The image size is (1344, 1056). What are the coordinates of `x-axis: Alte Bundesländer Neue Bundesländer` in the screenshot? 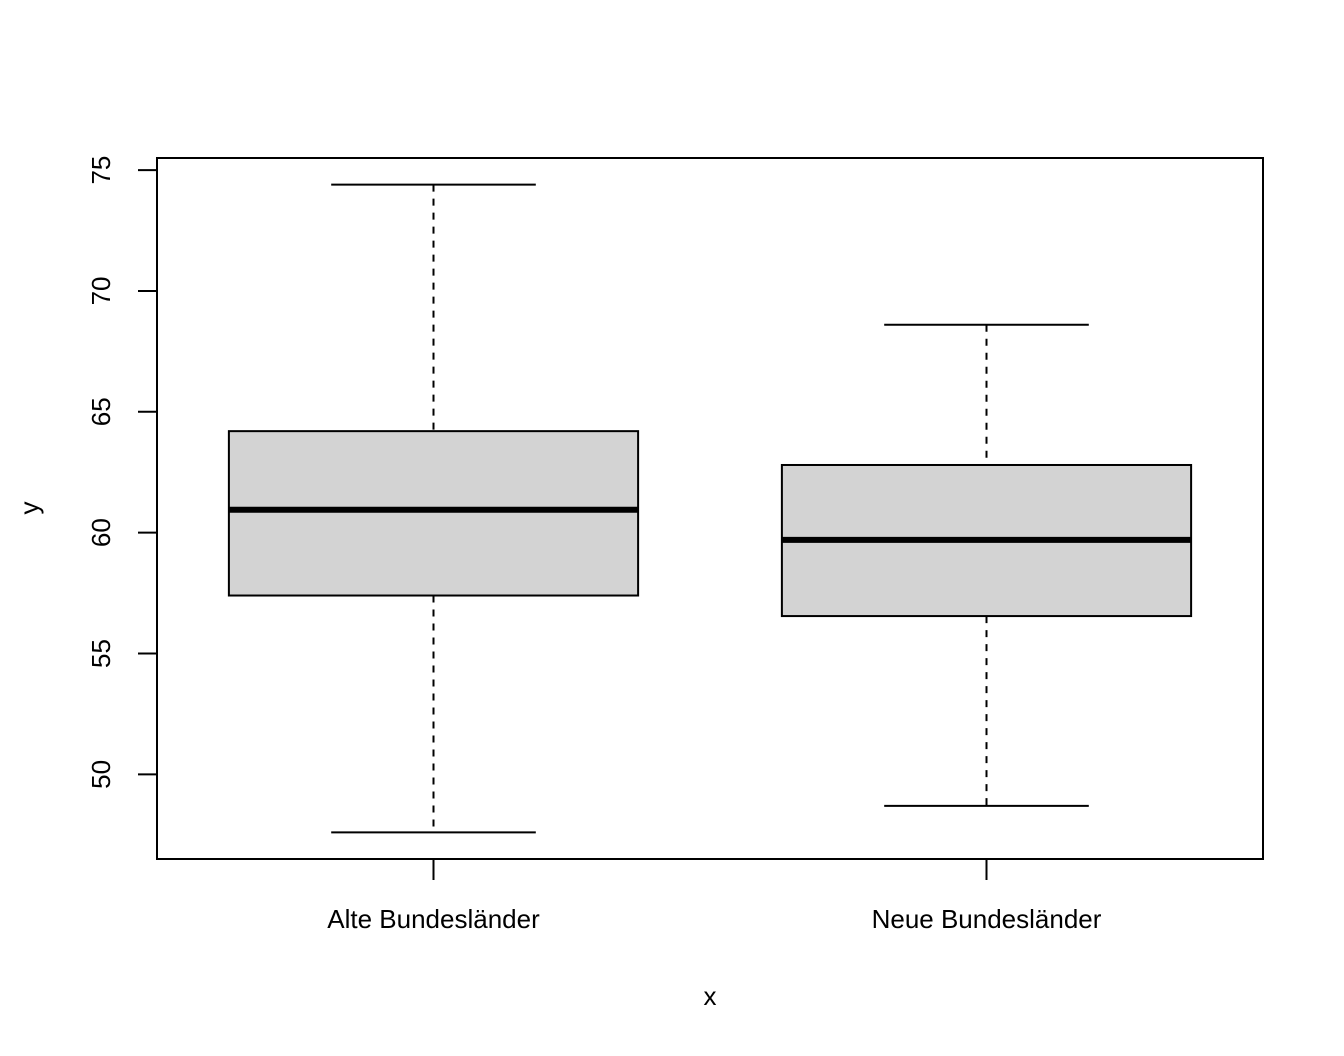 It's located at (714, 896).